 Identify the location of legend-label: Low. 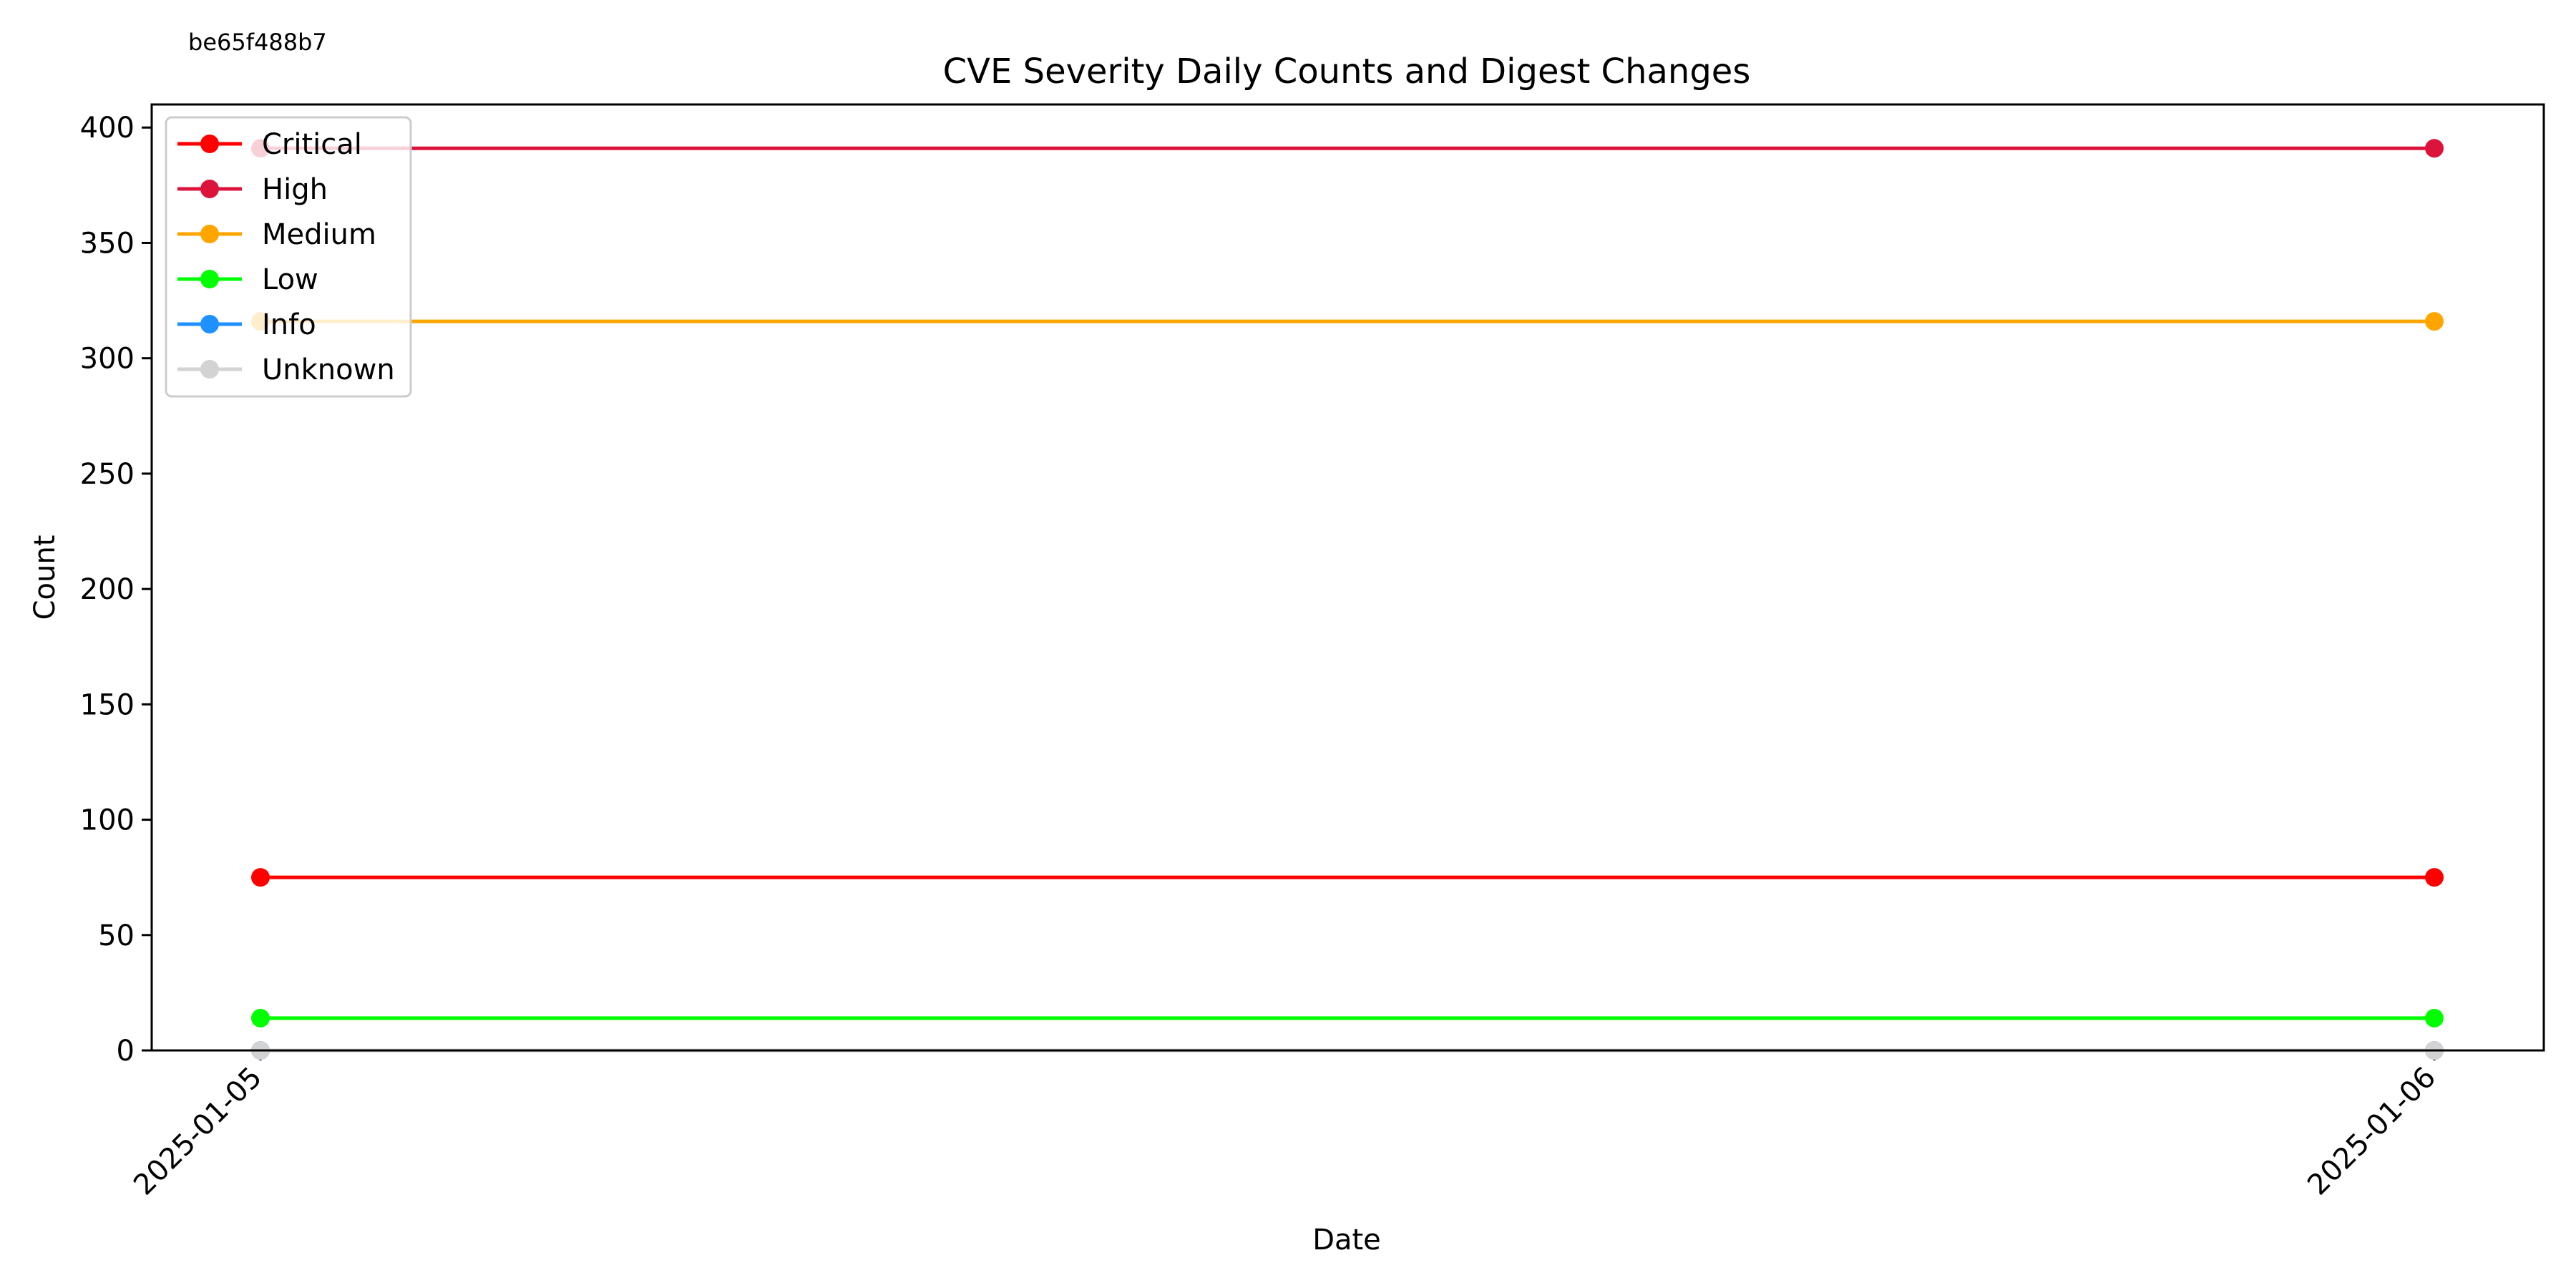
(290, 279).